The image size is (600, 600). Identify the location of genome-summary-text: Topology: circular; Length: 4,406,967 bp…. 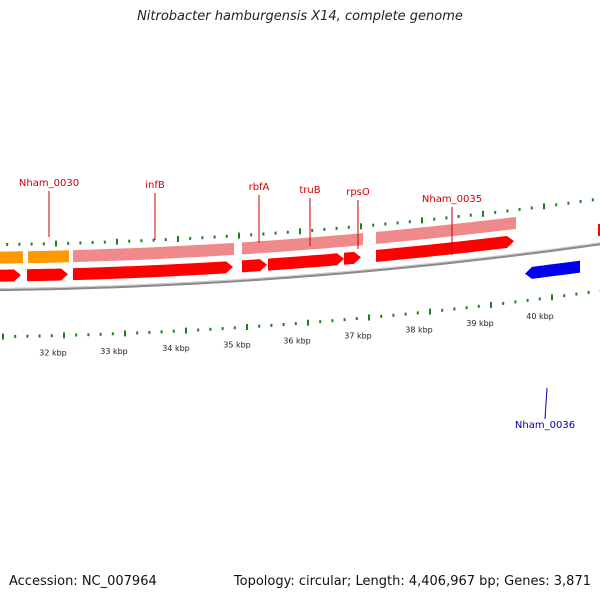
(412, 581).